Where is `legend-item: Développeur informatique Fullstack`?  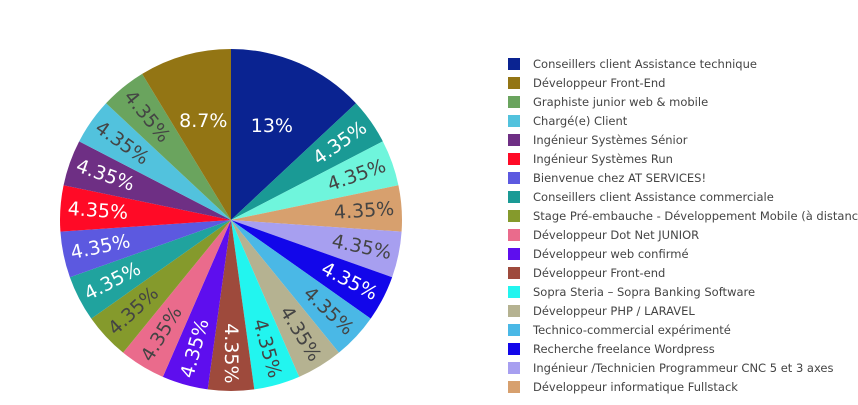 legend-item: Développeur informatique Fullstack is located at coordinates (623, 387).